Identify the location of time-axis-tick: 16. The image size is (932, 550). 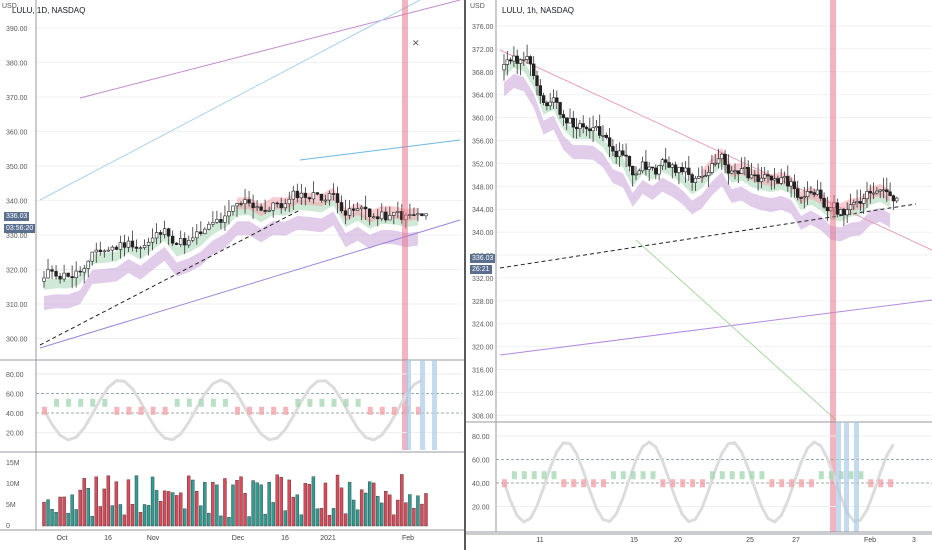
(108, 538).